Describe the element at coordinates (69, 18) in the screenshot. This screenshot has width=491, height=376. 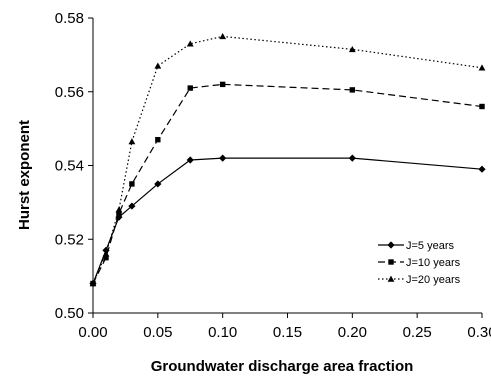
I see `y-tick-label: 0.58` at that location.